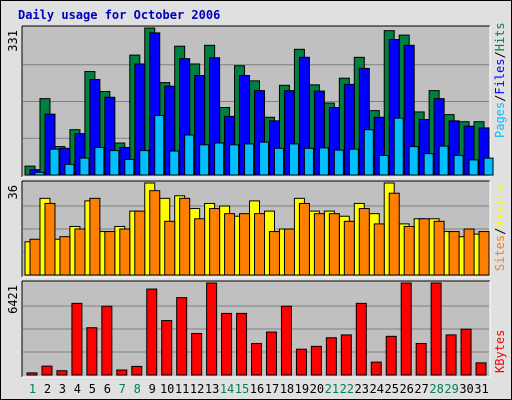 The image size is (512, 400). What do you see at coordinates (62, 389) in the screenshot?
I see `x-tick-day-3: 3` at bounding box center [62, 389].